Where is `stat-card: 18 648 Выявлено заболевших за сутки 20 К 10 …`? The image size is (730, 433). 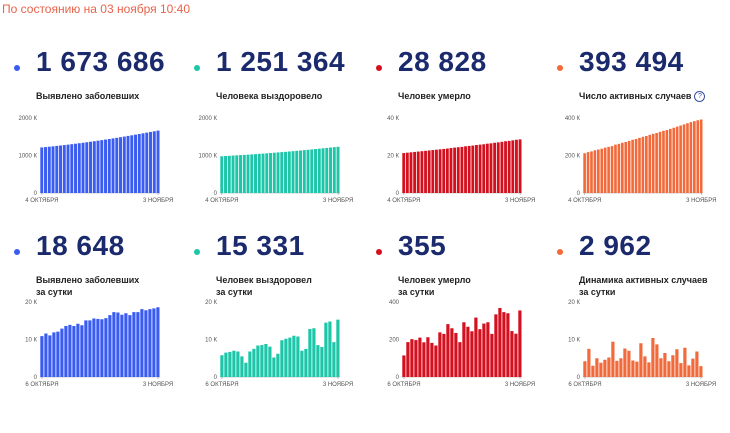 stat-card: 18 648 Выявлено заболевших за сутки 20 К 10 … is located at coordinates (87, 322).